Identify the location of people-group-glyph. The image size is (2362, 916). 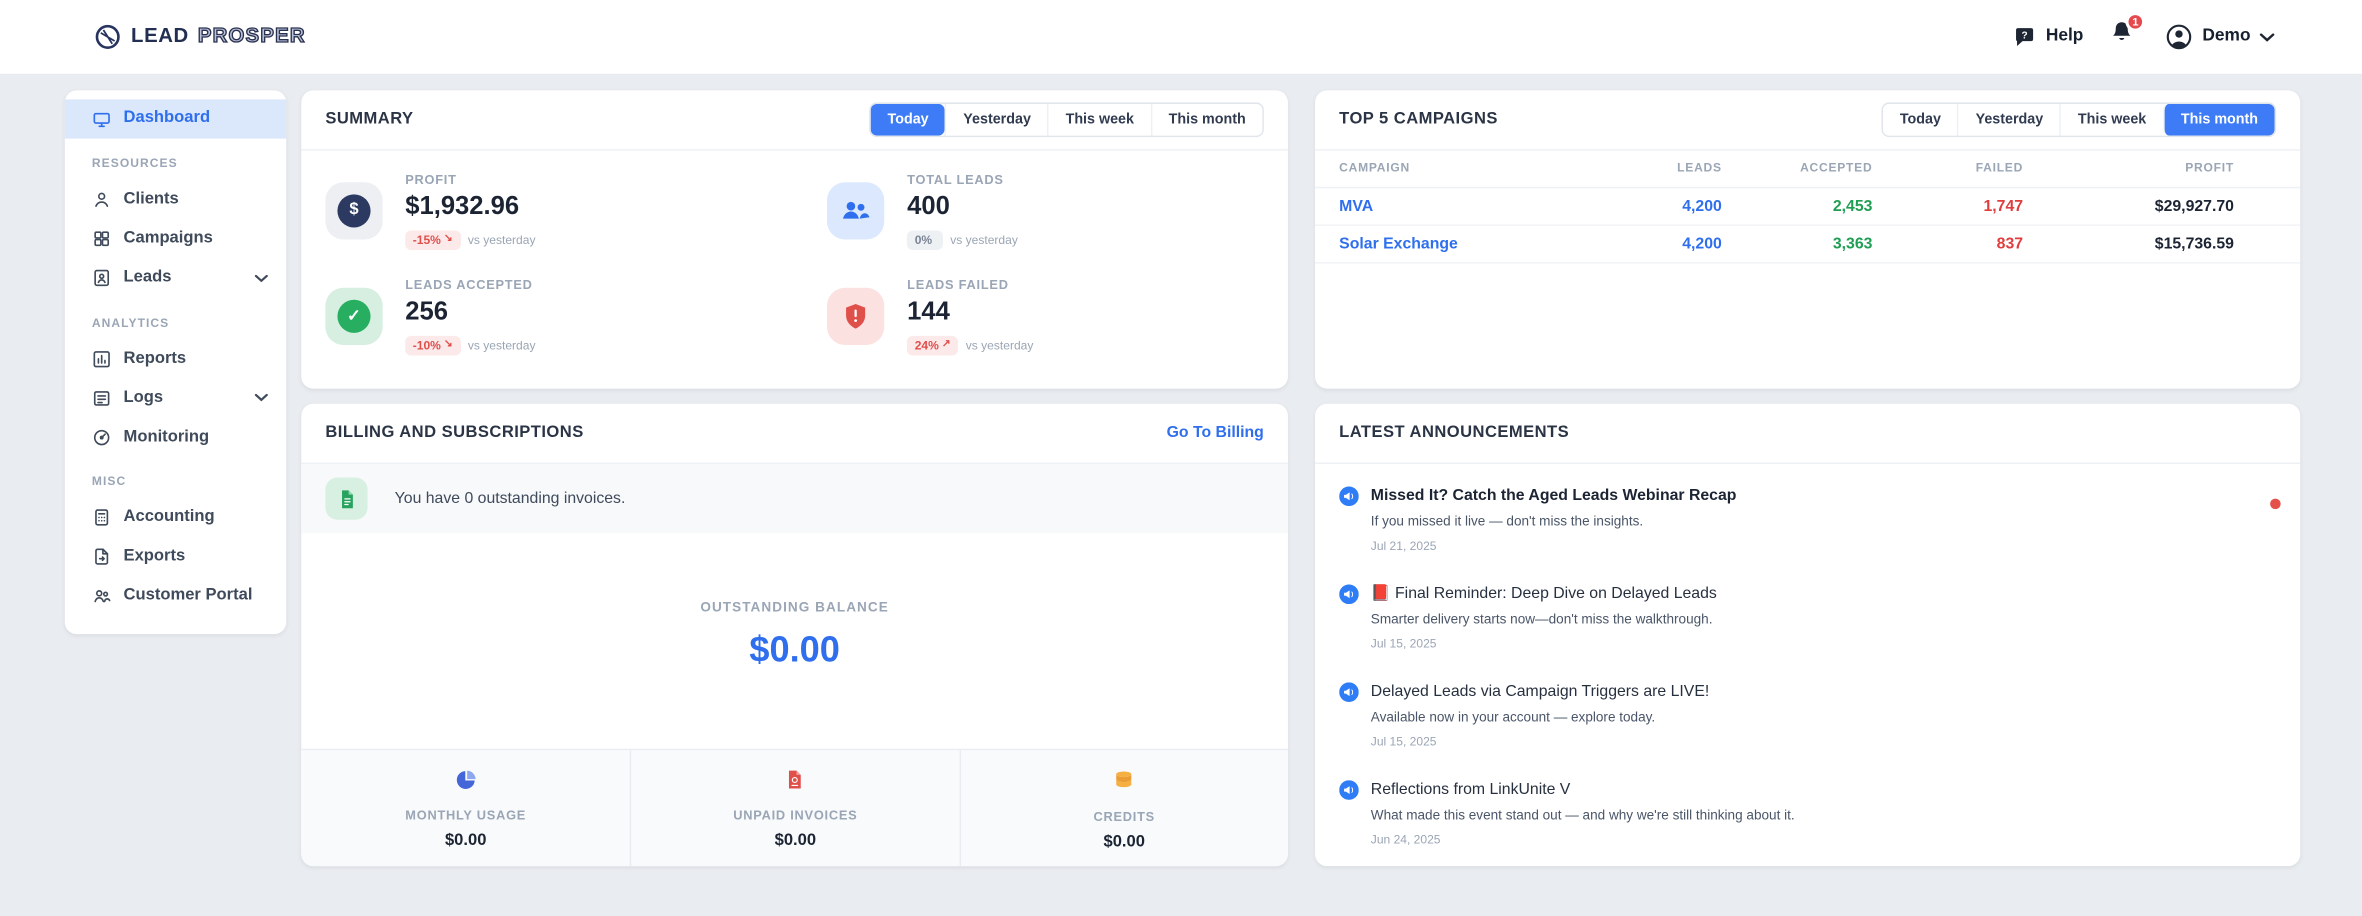
(856, 210).